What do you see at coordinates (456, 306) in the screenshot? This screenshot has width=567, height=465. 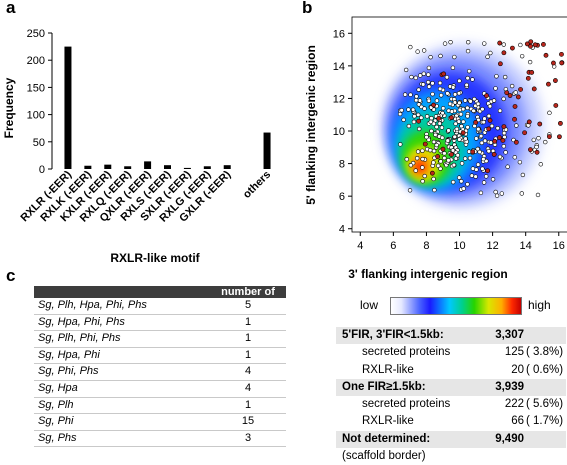 I see `colorbar-gradient` at bounding box center [456, 306].